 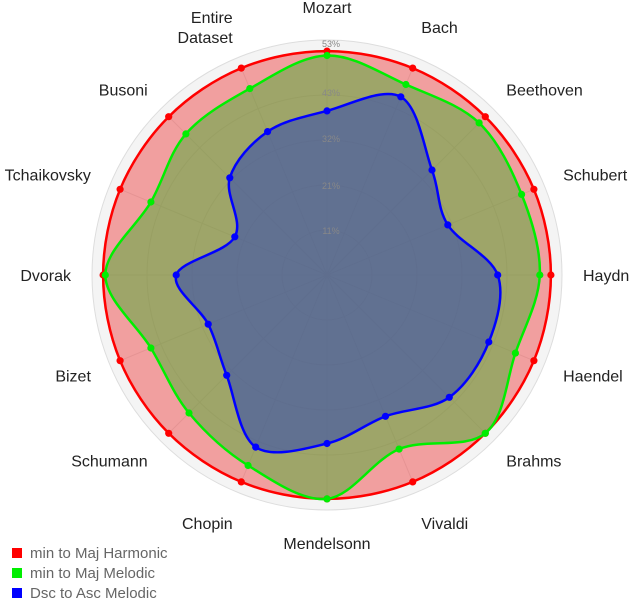 I want to click on radar-axis-label: Bizet, so click(x=73, y=376).